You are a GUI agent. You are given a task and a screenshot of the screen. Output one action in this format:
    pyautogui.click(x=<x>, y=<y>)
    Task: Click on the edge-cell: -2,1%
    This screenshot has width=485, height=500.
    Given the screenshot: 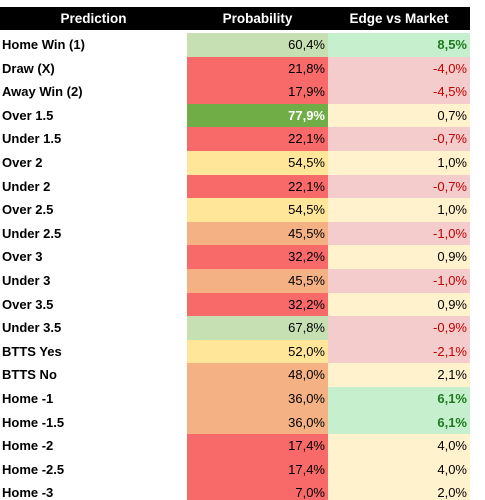 What is the action you would take?
    pyautogui.click(x=399, y=351)
    